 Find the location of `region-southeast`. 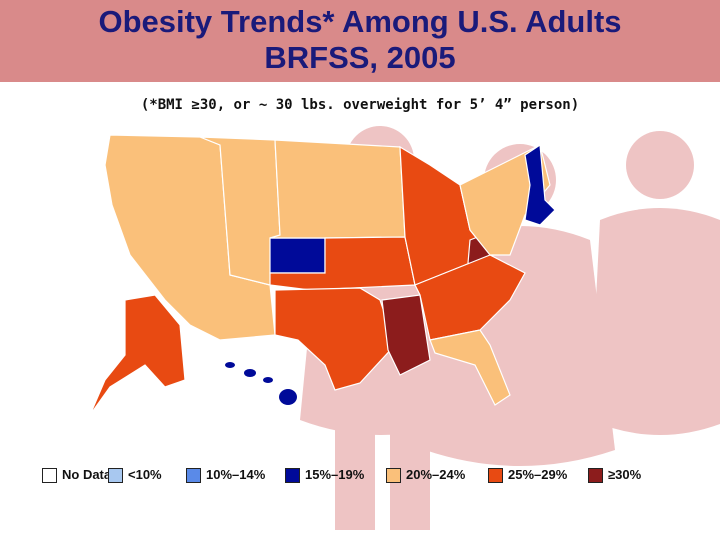

region-southeast is located at coordinates (470, 297).